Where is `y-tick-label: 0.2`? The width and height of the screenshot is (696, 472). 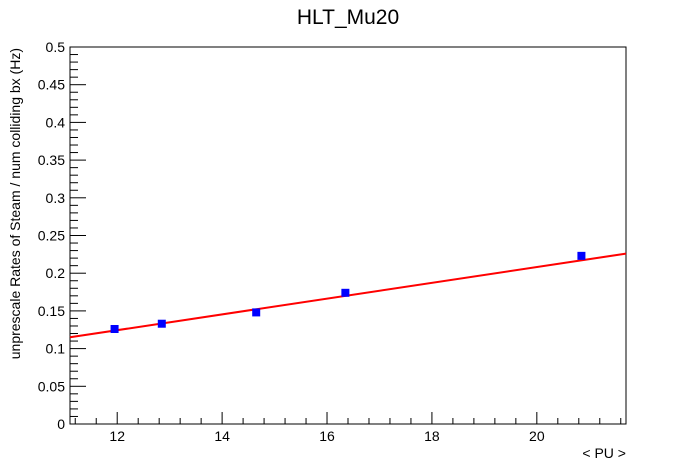
y-tick-label: 0.2 is located at coordinates (56, 273).